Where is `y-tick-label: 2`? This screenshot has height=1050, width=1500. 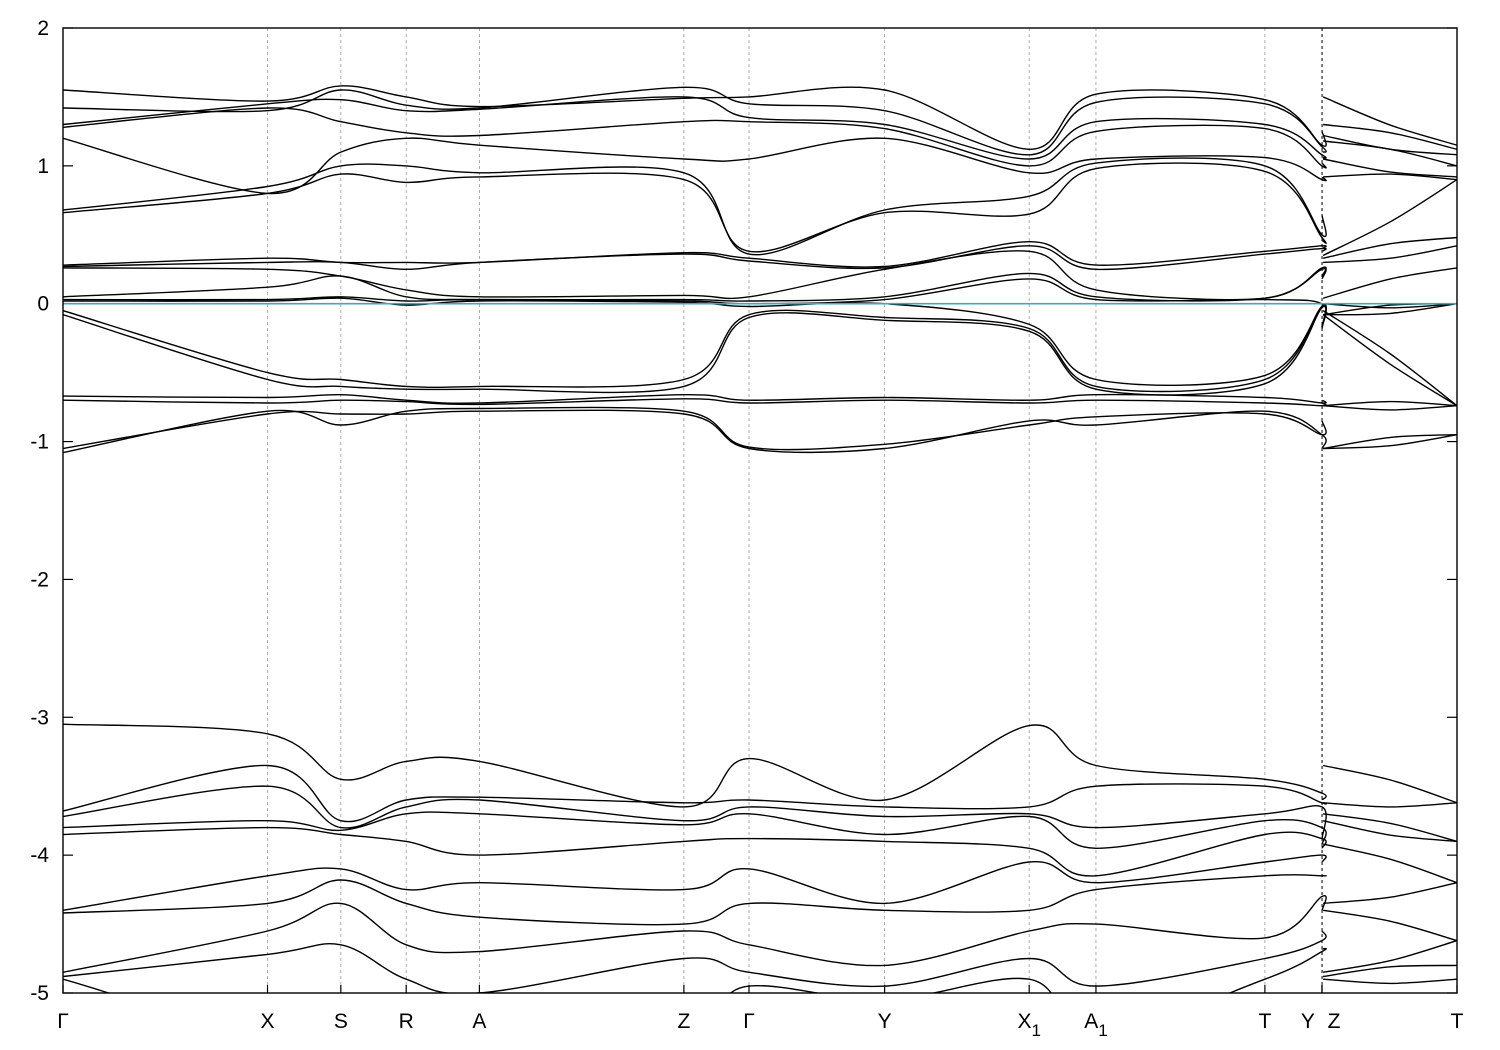
y-tick-label: 2 is located at coordinates (43, 28).